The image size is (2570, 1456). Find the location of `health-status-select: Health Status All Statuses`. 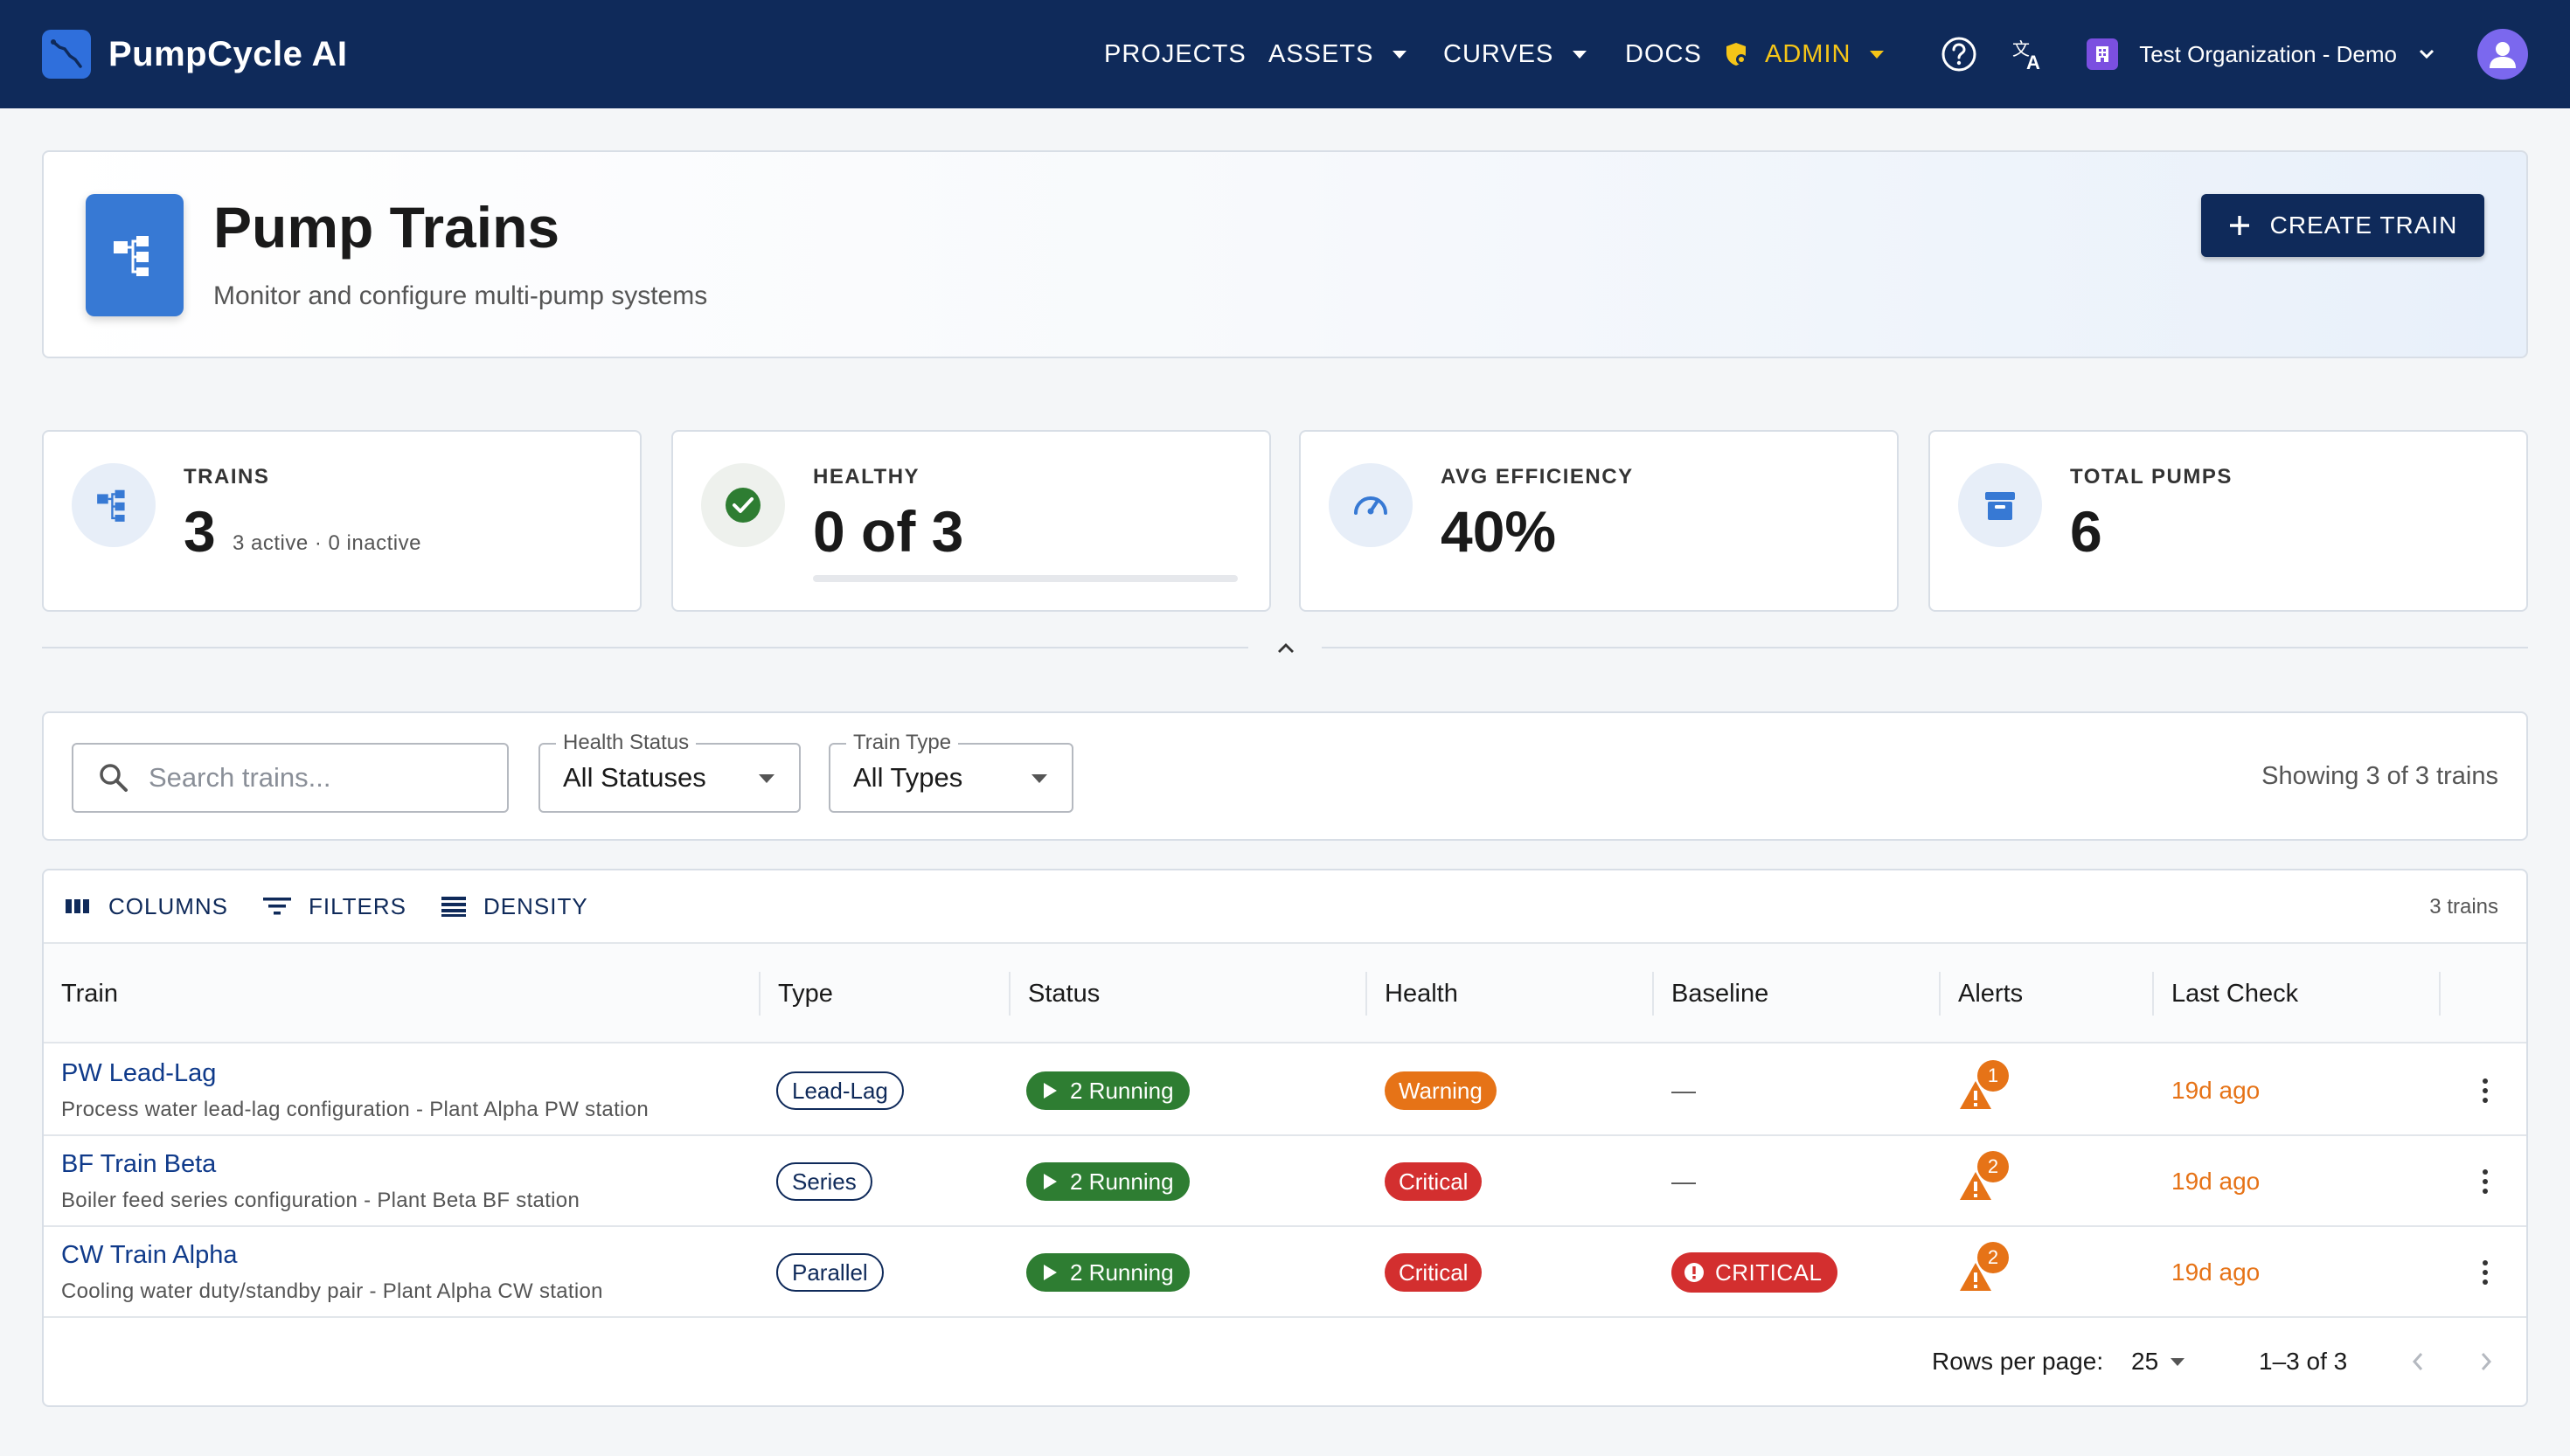

health-status-select: Health Status All Statuses is located at coordinates (669, 772).